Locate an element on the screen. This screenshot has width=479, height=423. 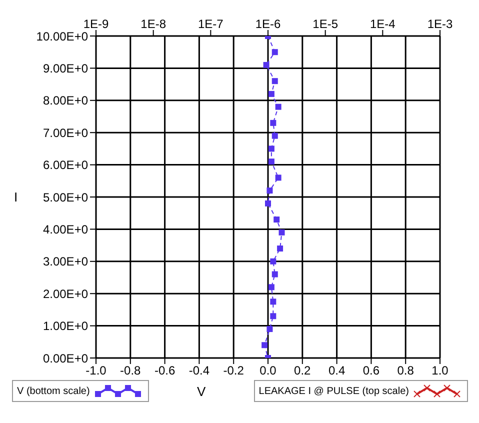
x-axis-title: V is located at coordinates (201, 391).